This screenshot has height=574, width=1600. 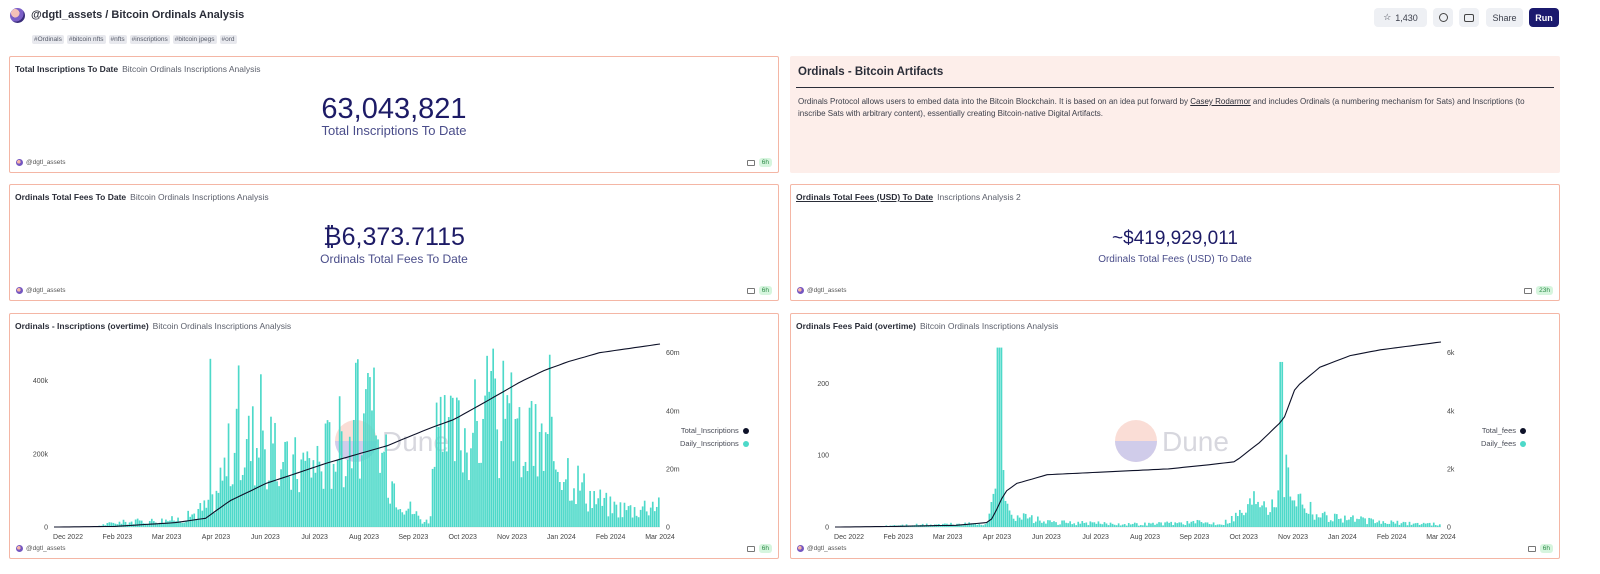 I want to click on panel-title: Ordinals Total Fees To Date, so click(x=71, y=197).